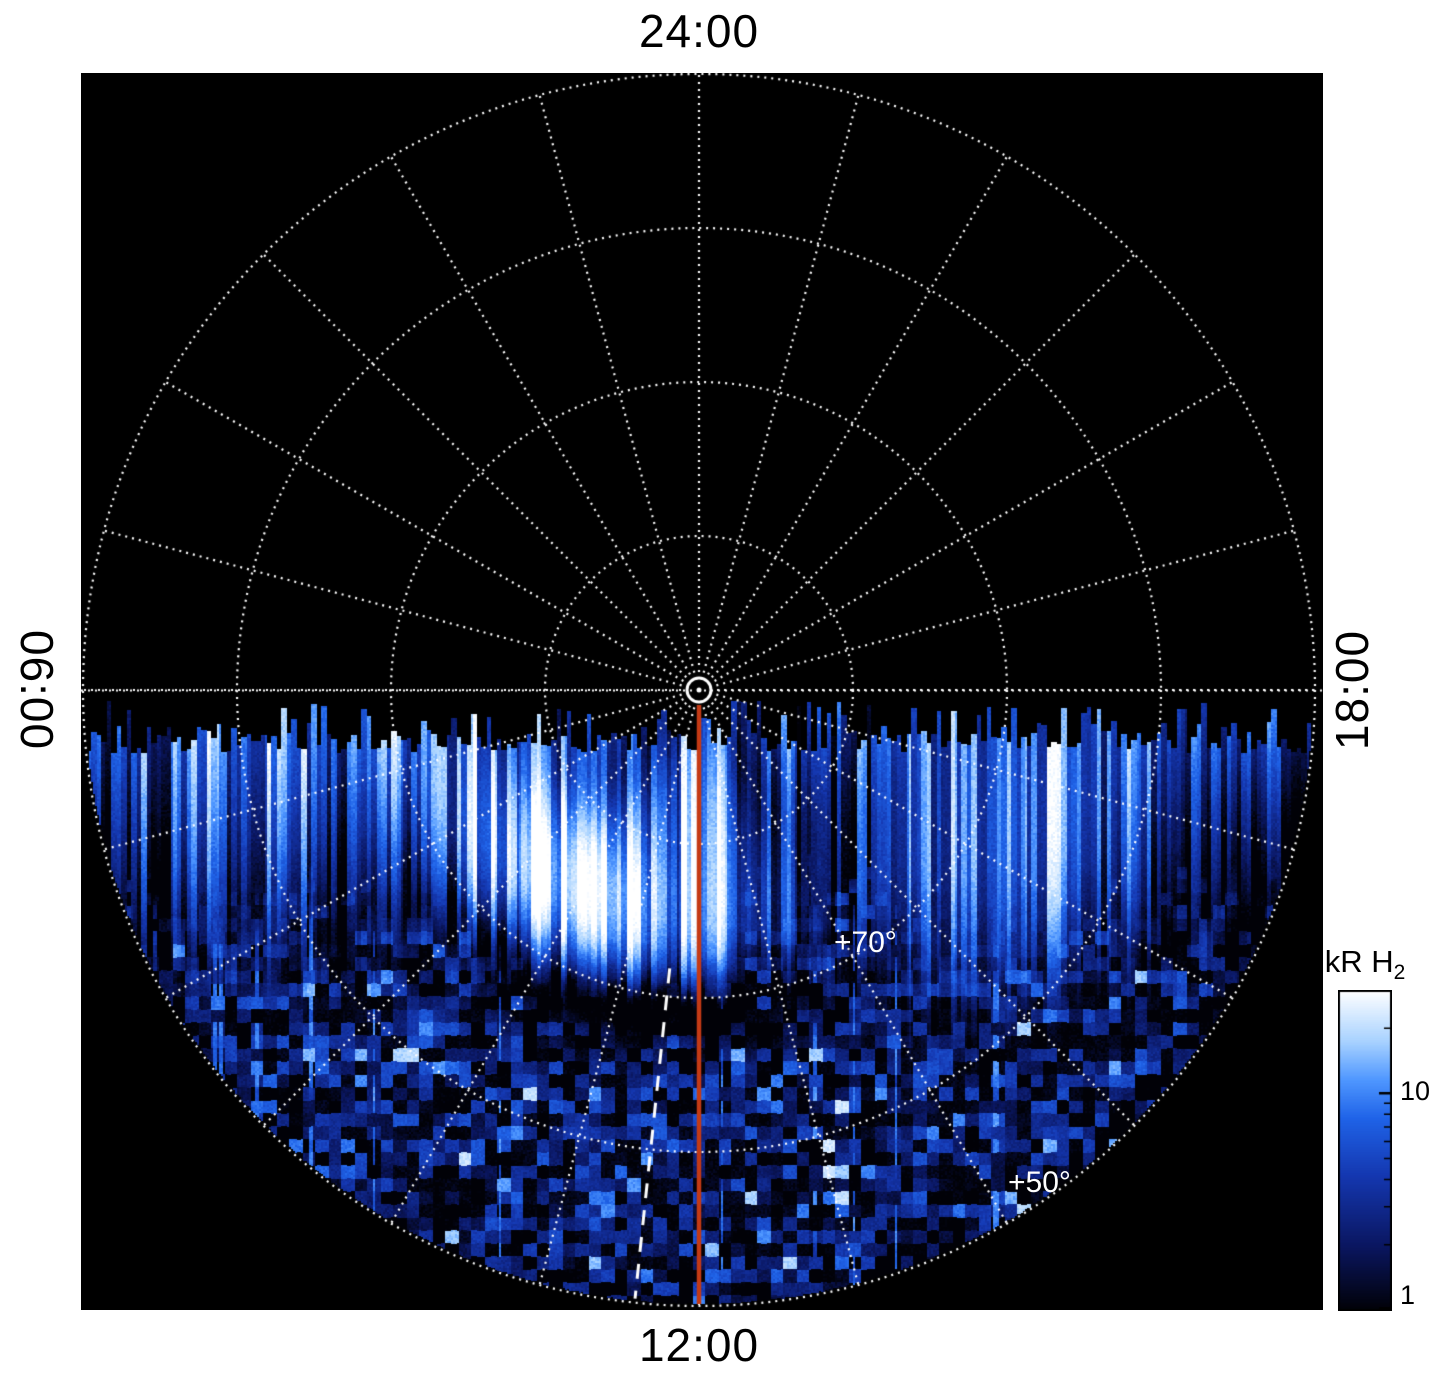 The image size is (1447, 1384). What do you see at coordinates (1352, 690) in the screenshot?
I see `mlt-label-1800: 18:00` at bounding box center [1352, 690].